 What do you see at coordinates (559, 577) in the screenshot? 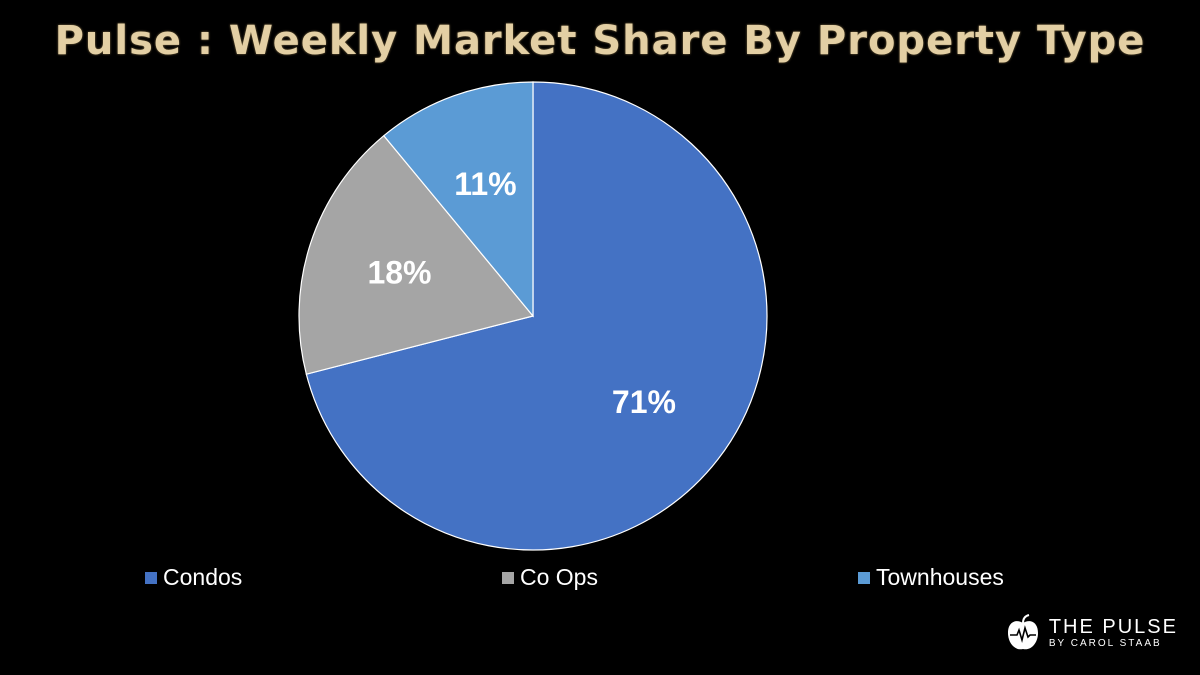
I see `legend-label-co-ops: Co Ops` at bounding box center [559, 577].